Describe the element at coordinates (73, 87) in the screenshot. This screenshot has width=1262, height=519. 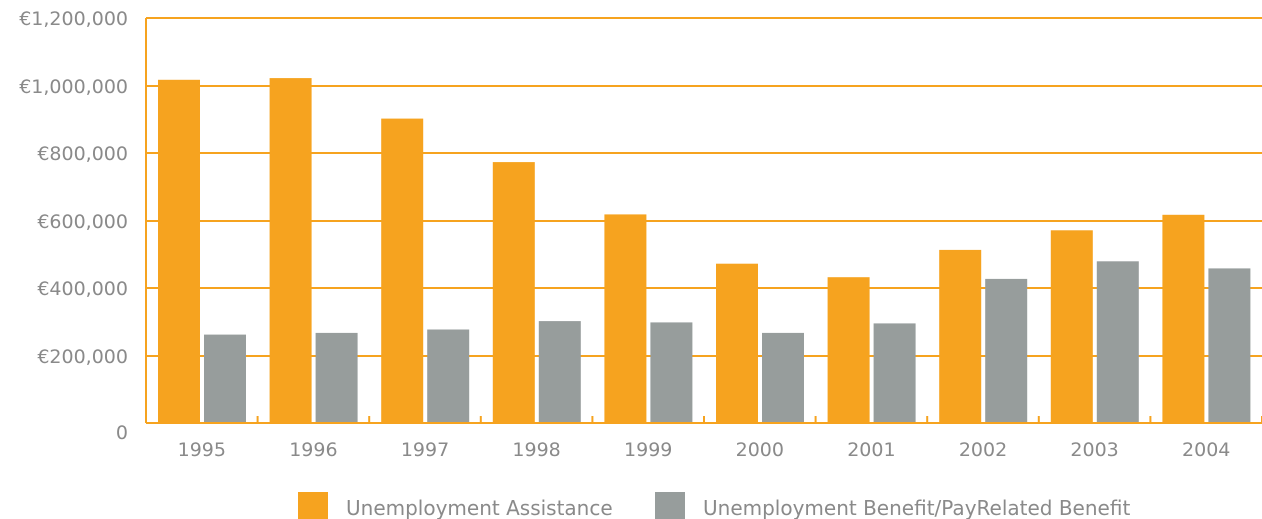
I see `y-tick-label: €1,000,000` at that location.